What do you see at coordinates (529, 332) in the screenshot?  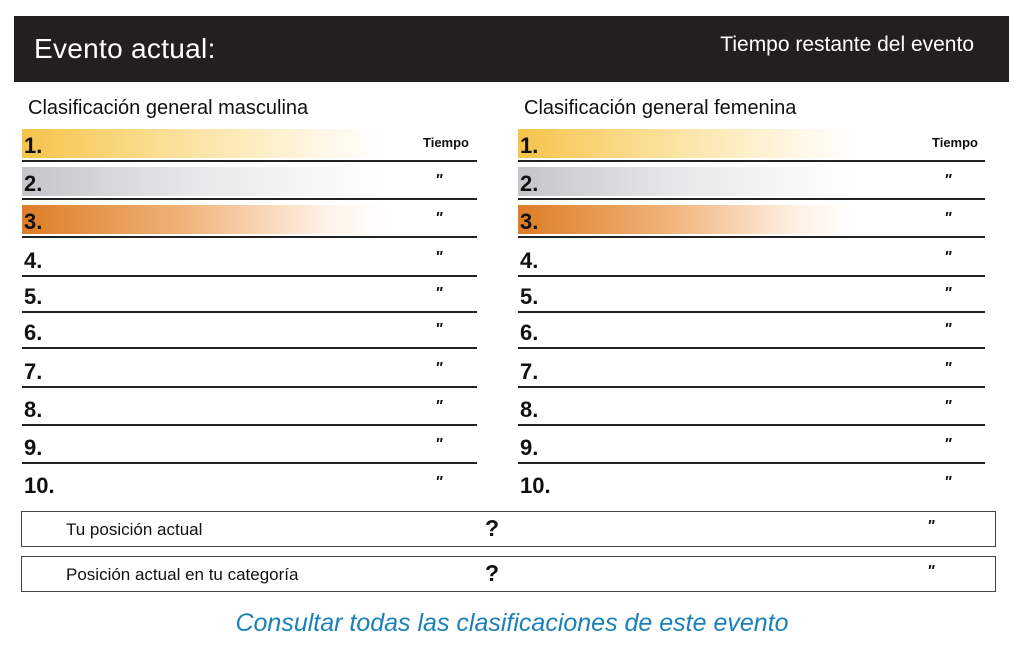 I see `women-rank-number: 6.` at bounding box center [529, 332].